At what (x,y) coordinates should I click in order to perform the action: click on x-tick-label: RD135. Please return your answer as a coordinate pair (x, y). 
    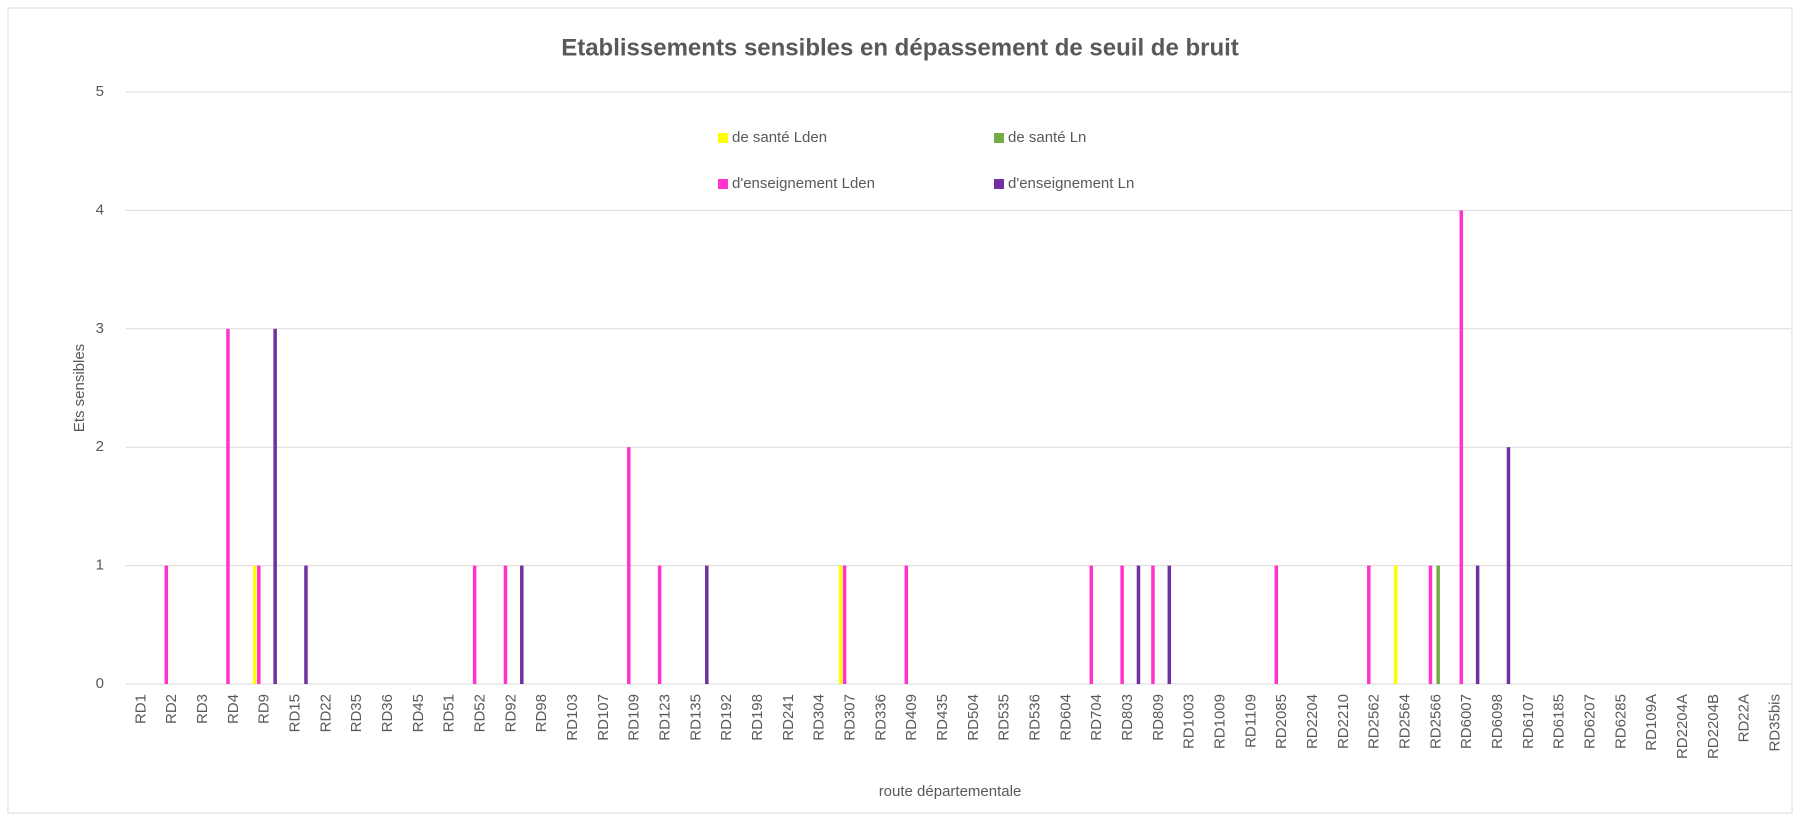
    Looking at the image, I should click on (695, 717).